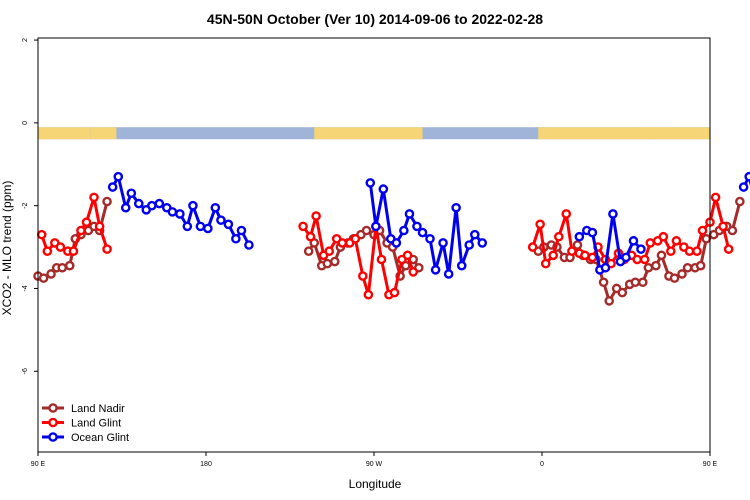 Image resolution: width=750 pixels, height=500 pixels. What do you see at coordinates (206, 464) in the screenshot?
I see `x-tick-label: 180` at bounding box center [206, 464].